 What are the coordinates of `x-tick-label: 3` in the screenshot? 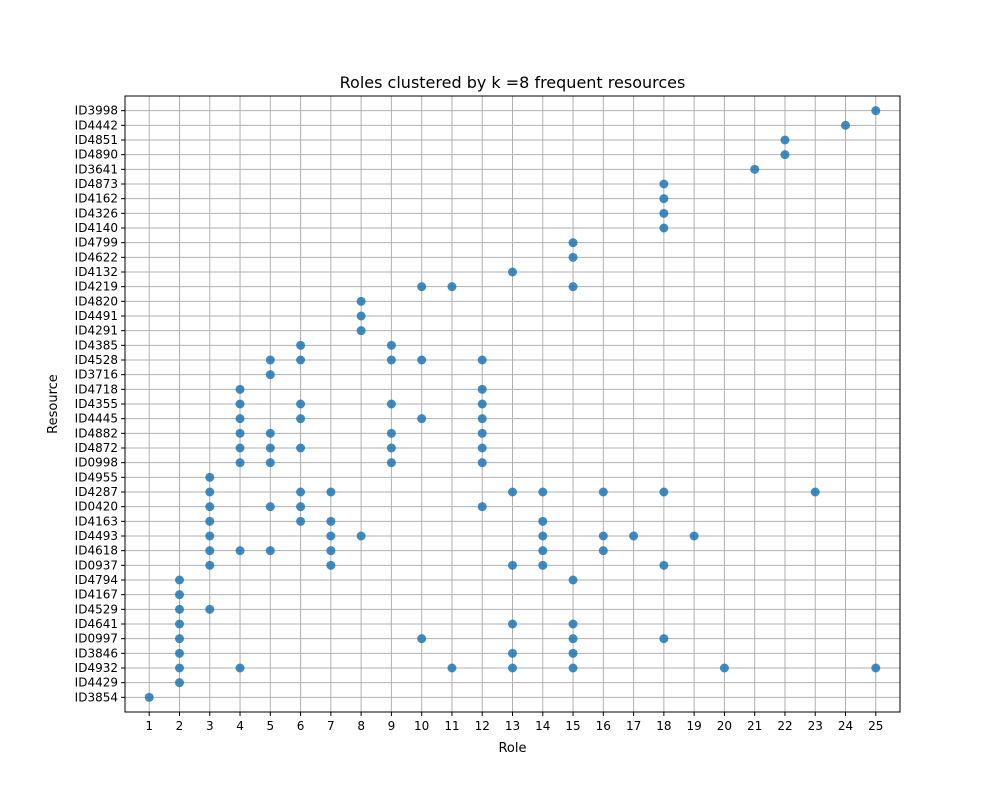 It's located at (210, 726).